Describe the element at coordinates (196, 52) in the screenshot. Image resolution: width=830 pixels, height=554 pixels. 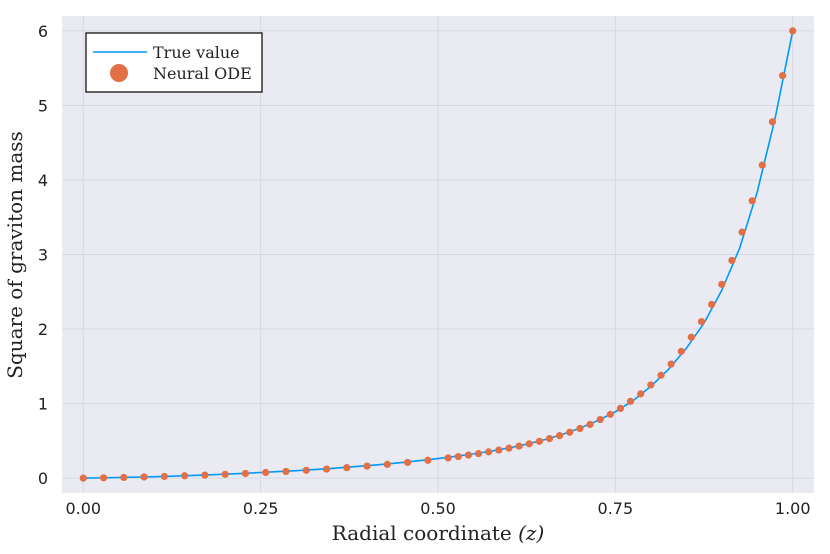
I see `legend-label-true-value: True value` at that location.